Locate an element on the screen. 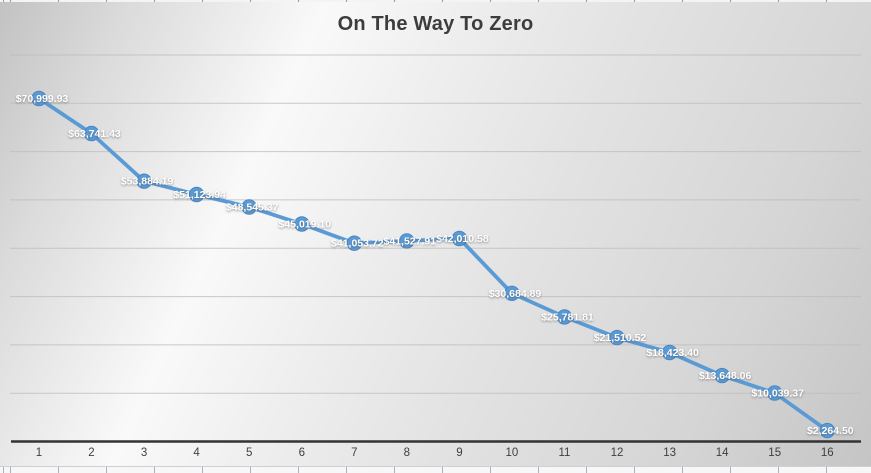  x-axis-label: 12 is located at coordinates (617, 453).